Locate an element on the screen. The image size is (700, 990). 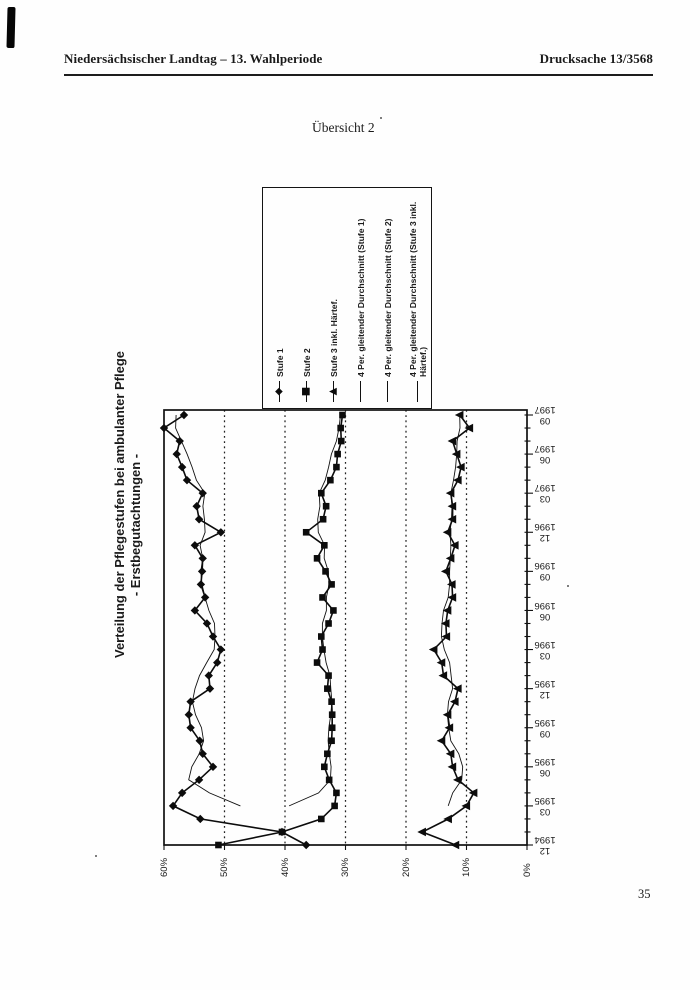
time-axis-label: 06 1997 is located at coordinates (545, 454).